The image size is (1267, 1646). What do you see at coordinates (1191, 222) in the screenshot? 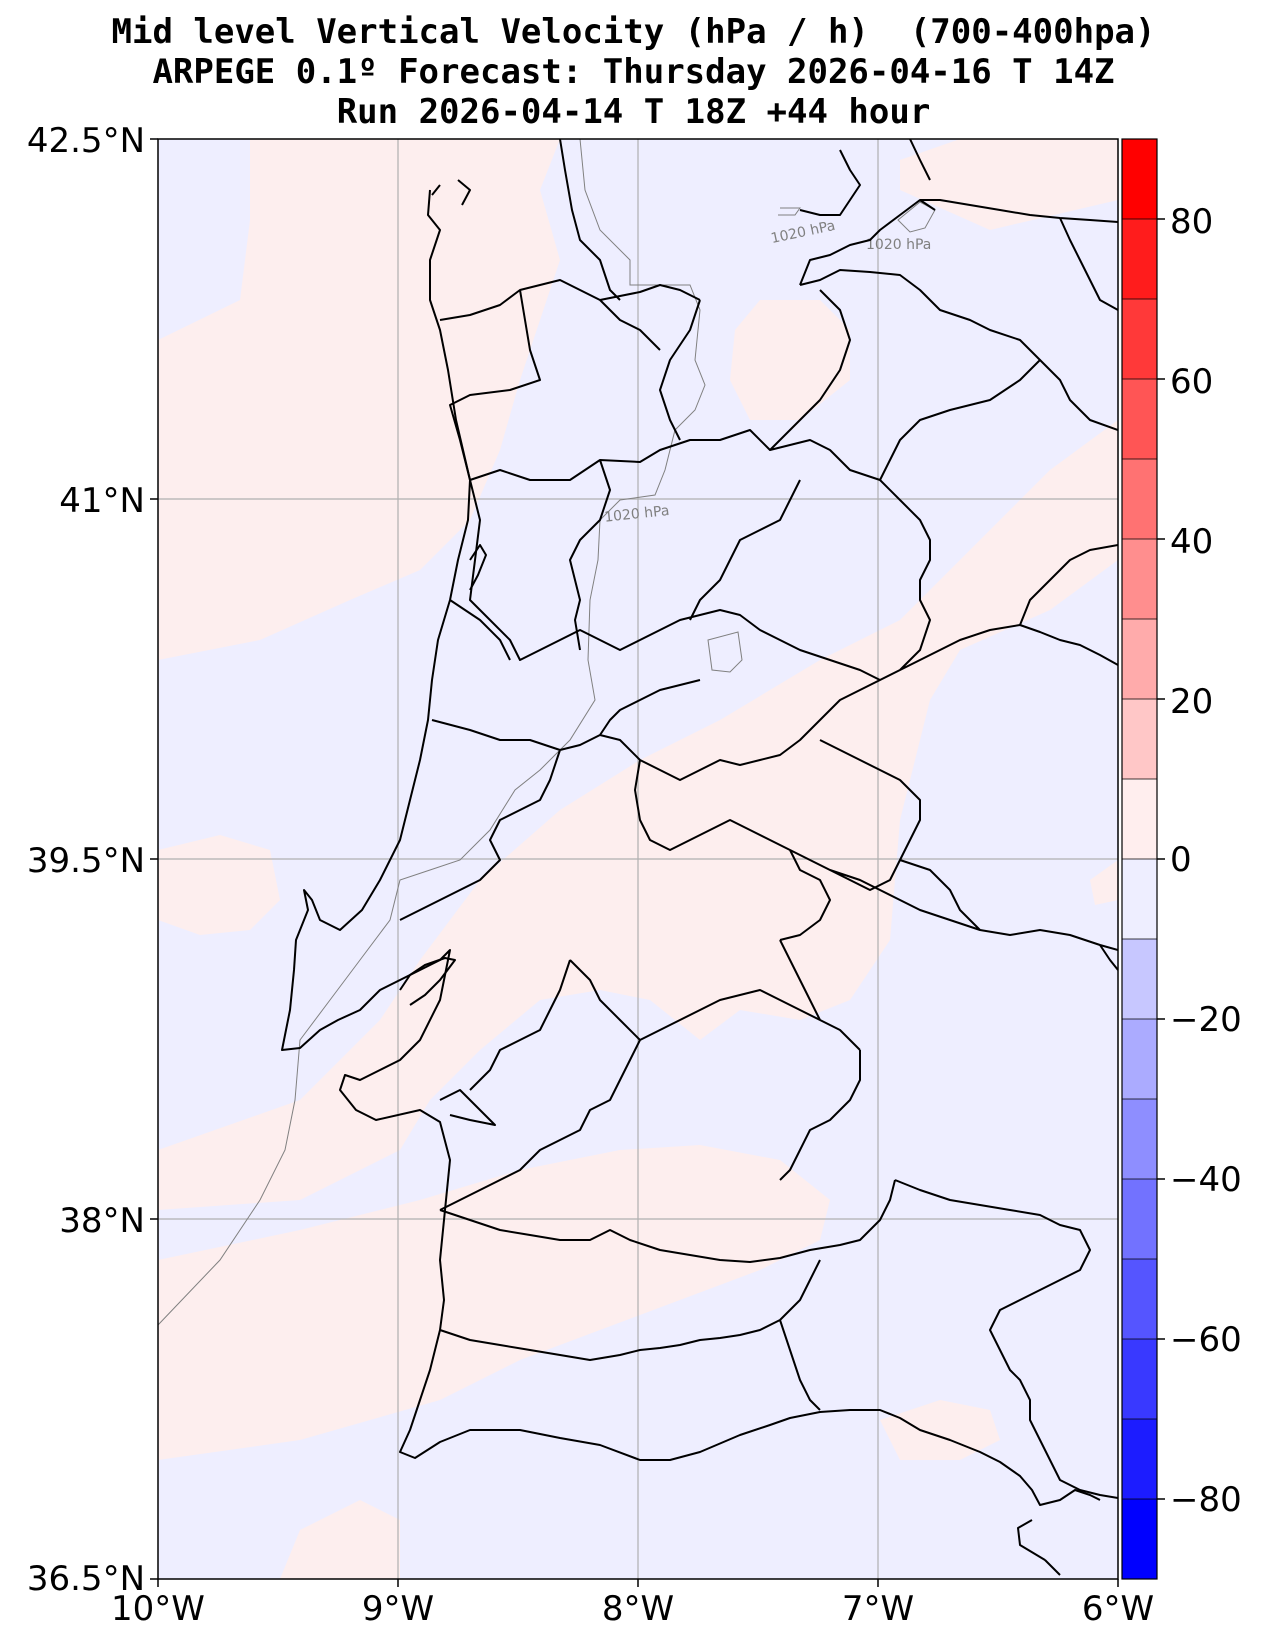
I see `colorbar-tick-label: 80` at bounding box center [1191, 222].